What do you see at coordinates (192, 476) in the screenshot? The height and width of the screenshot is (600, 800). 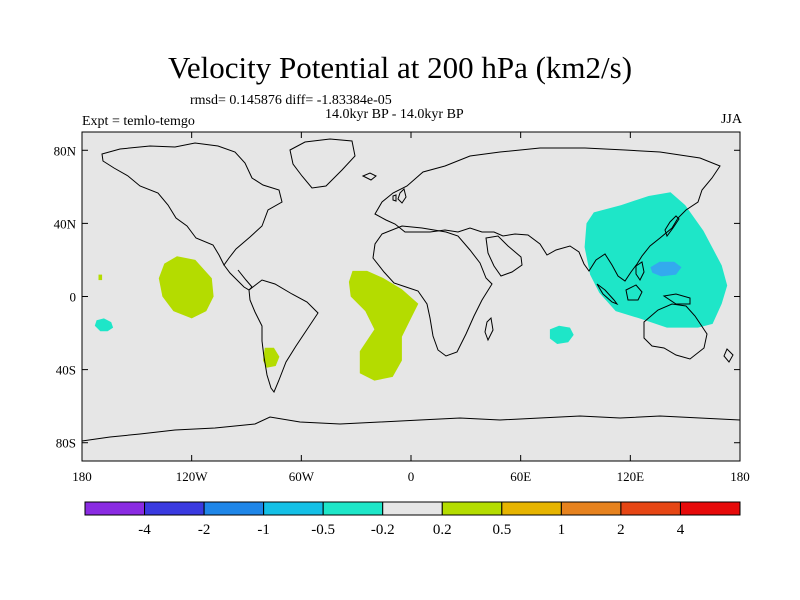 I see `lon-tick-label: 120W` at bounding box center [192, 476].